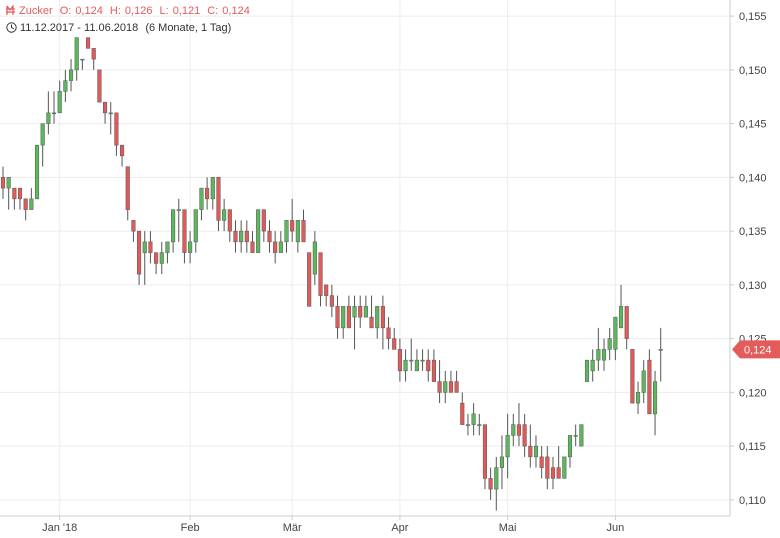 Image resolution: width=780 pixels, height=538 pixels. What do you see at coordinates (753, 71) in the screenshot?
I see `y-tick-label: 0,150` at bounding box center [753, 71].